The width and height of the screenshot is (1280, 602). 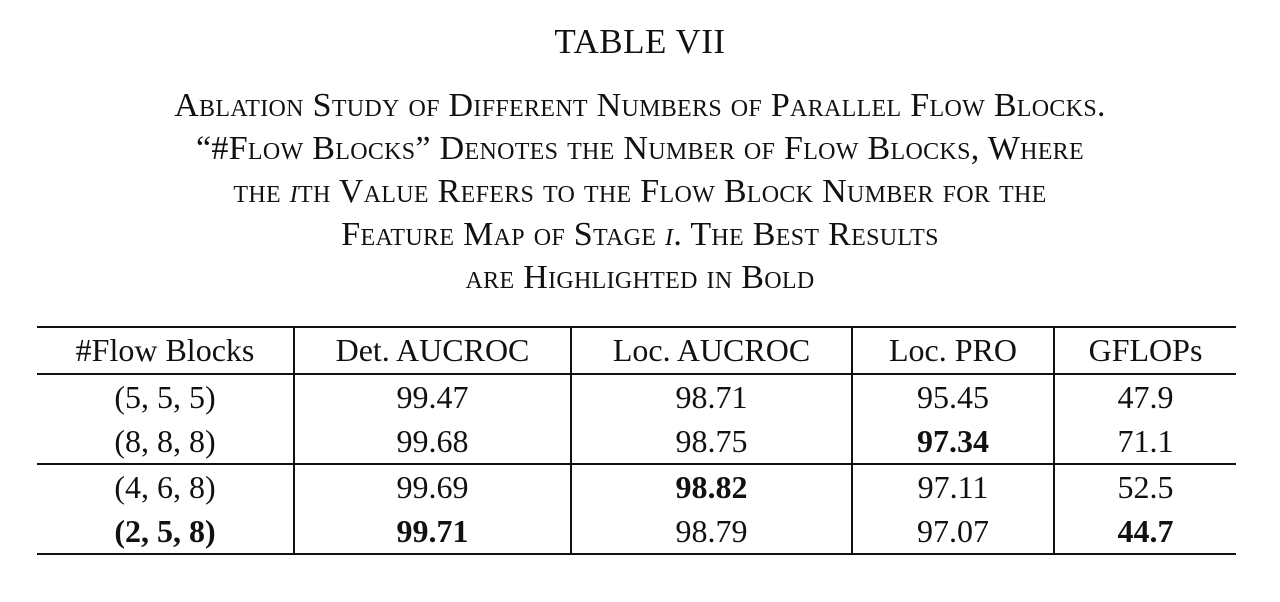 What do you see at coordinates (1145, 442) in the screenshot?
I see `table-cell: 71.1` at bounding box center [1145, 442].